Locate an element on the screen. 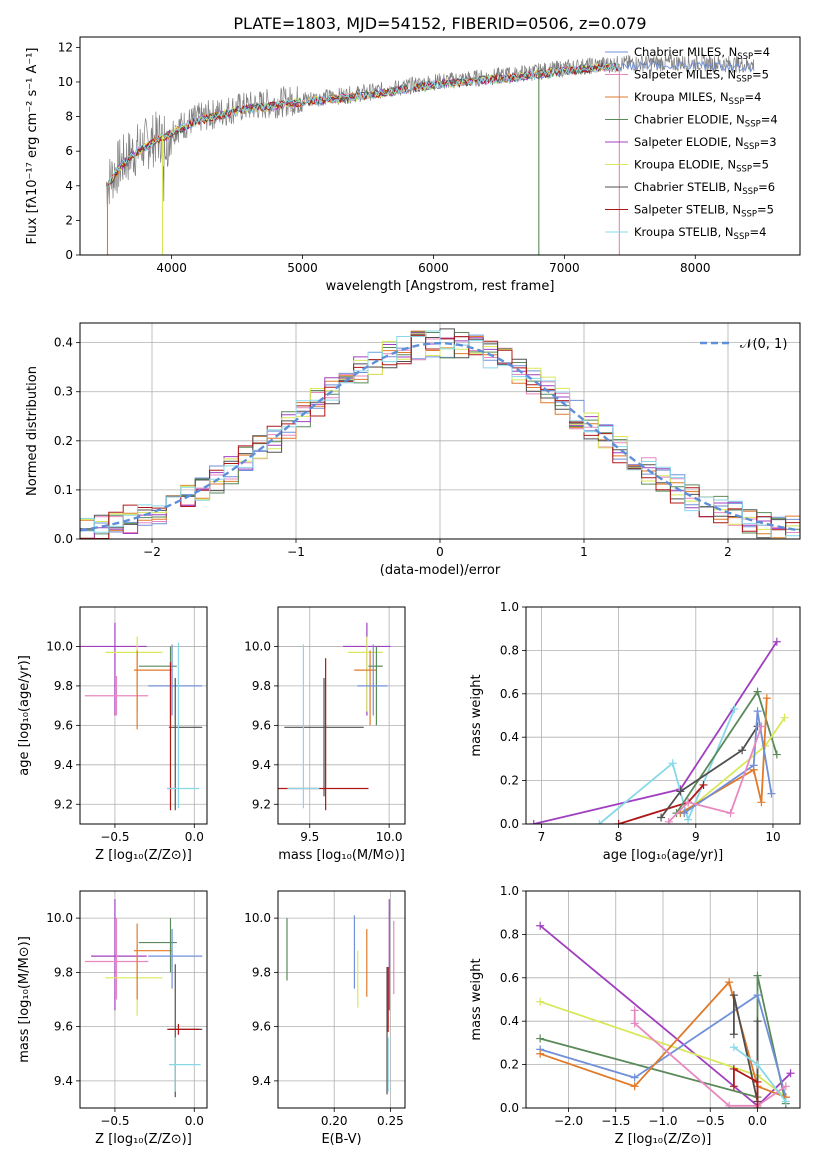 The height and width of the screenshot is (1170, 819). x-axis-label: age [log₁₀(age/yr)] is located at coordinates (663, 855).